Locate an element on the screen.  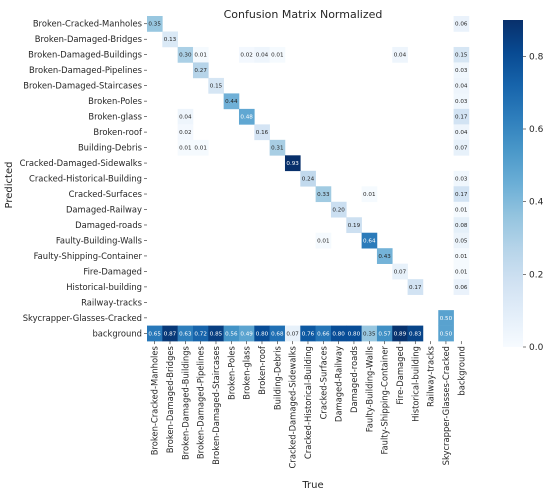
cell-value-label: 0.33 is located at coordinates (323, 195).